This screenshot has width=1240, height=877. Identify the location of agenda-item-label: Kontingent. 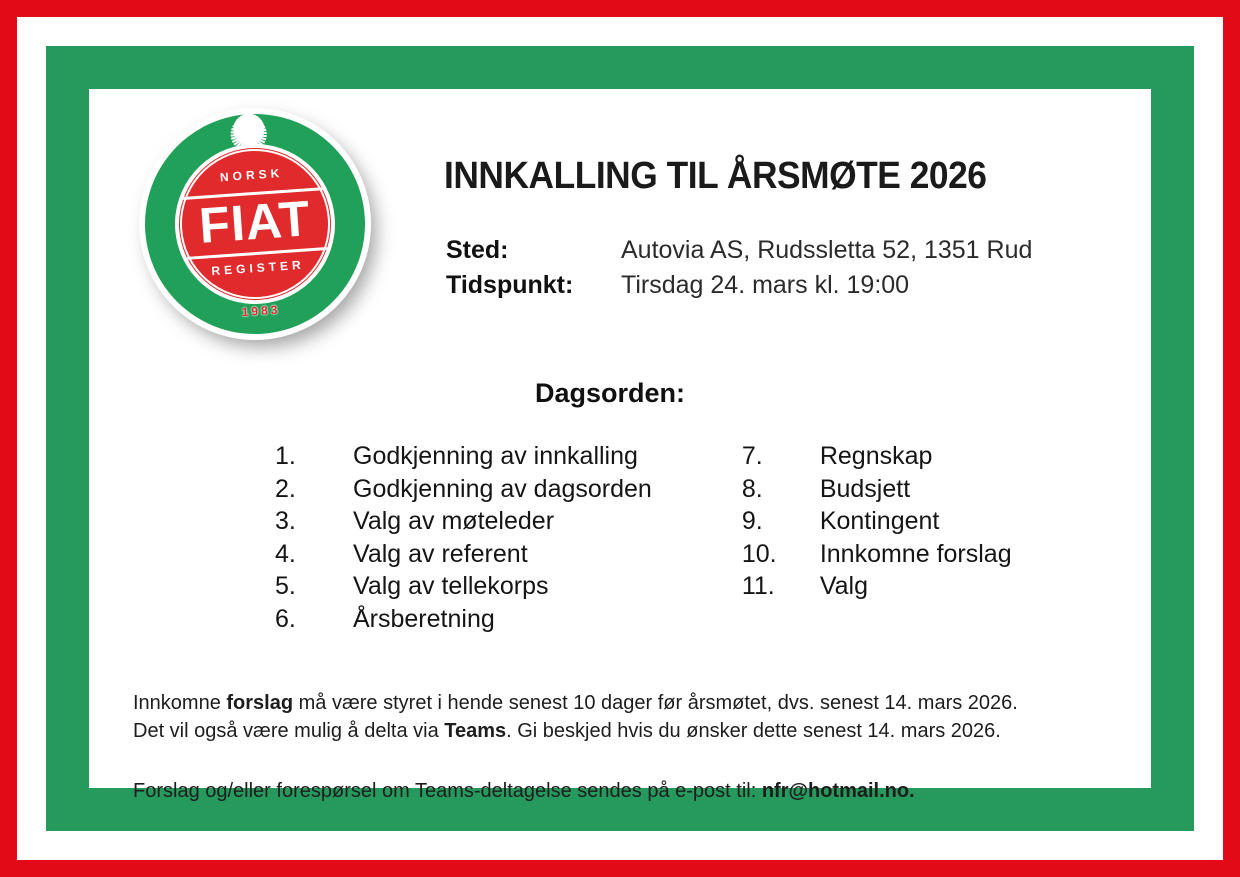
(879, 521).